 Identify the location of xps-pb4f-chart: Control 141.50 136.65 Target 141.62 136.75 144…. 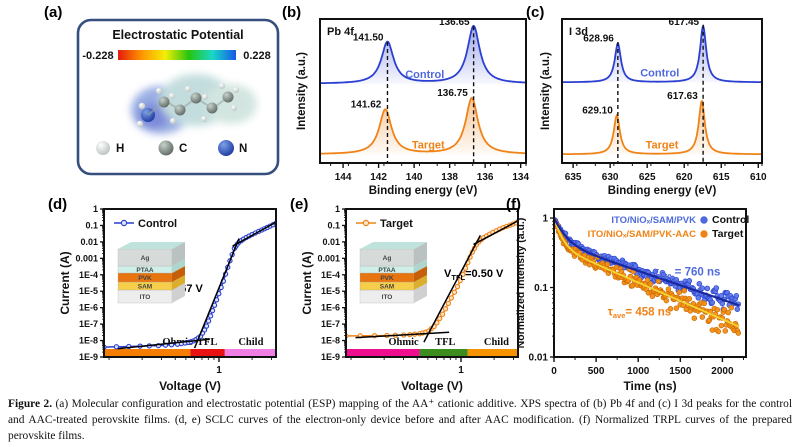
(412, 107).